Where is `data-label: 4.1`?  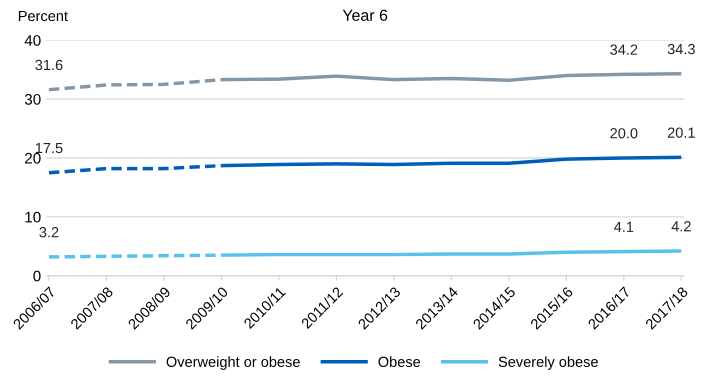 data-label: 4.1 is located at coordinates (624, 227).